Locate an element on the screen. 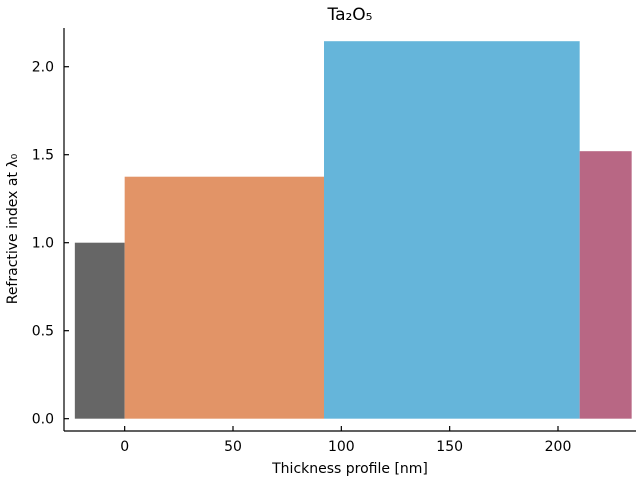  y-tick-label: 0.5 is located at coordinates (43, 332).